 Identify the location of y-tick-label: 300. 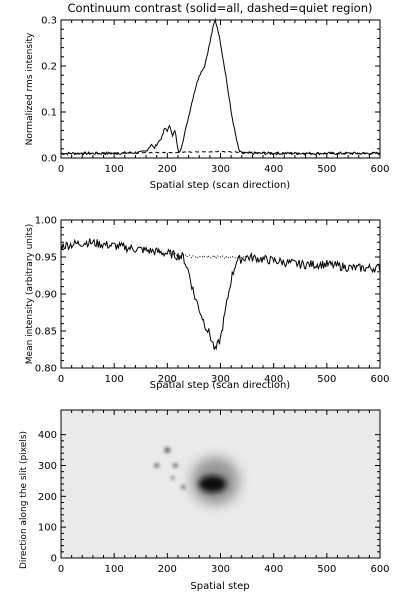
(47, 466).